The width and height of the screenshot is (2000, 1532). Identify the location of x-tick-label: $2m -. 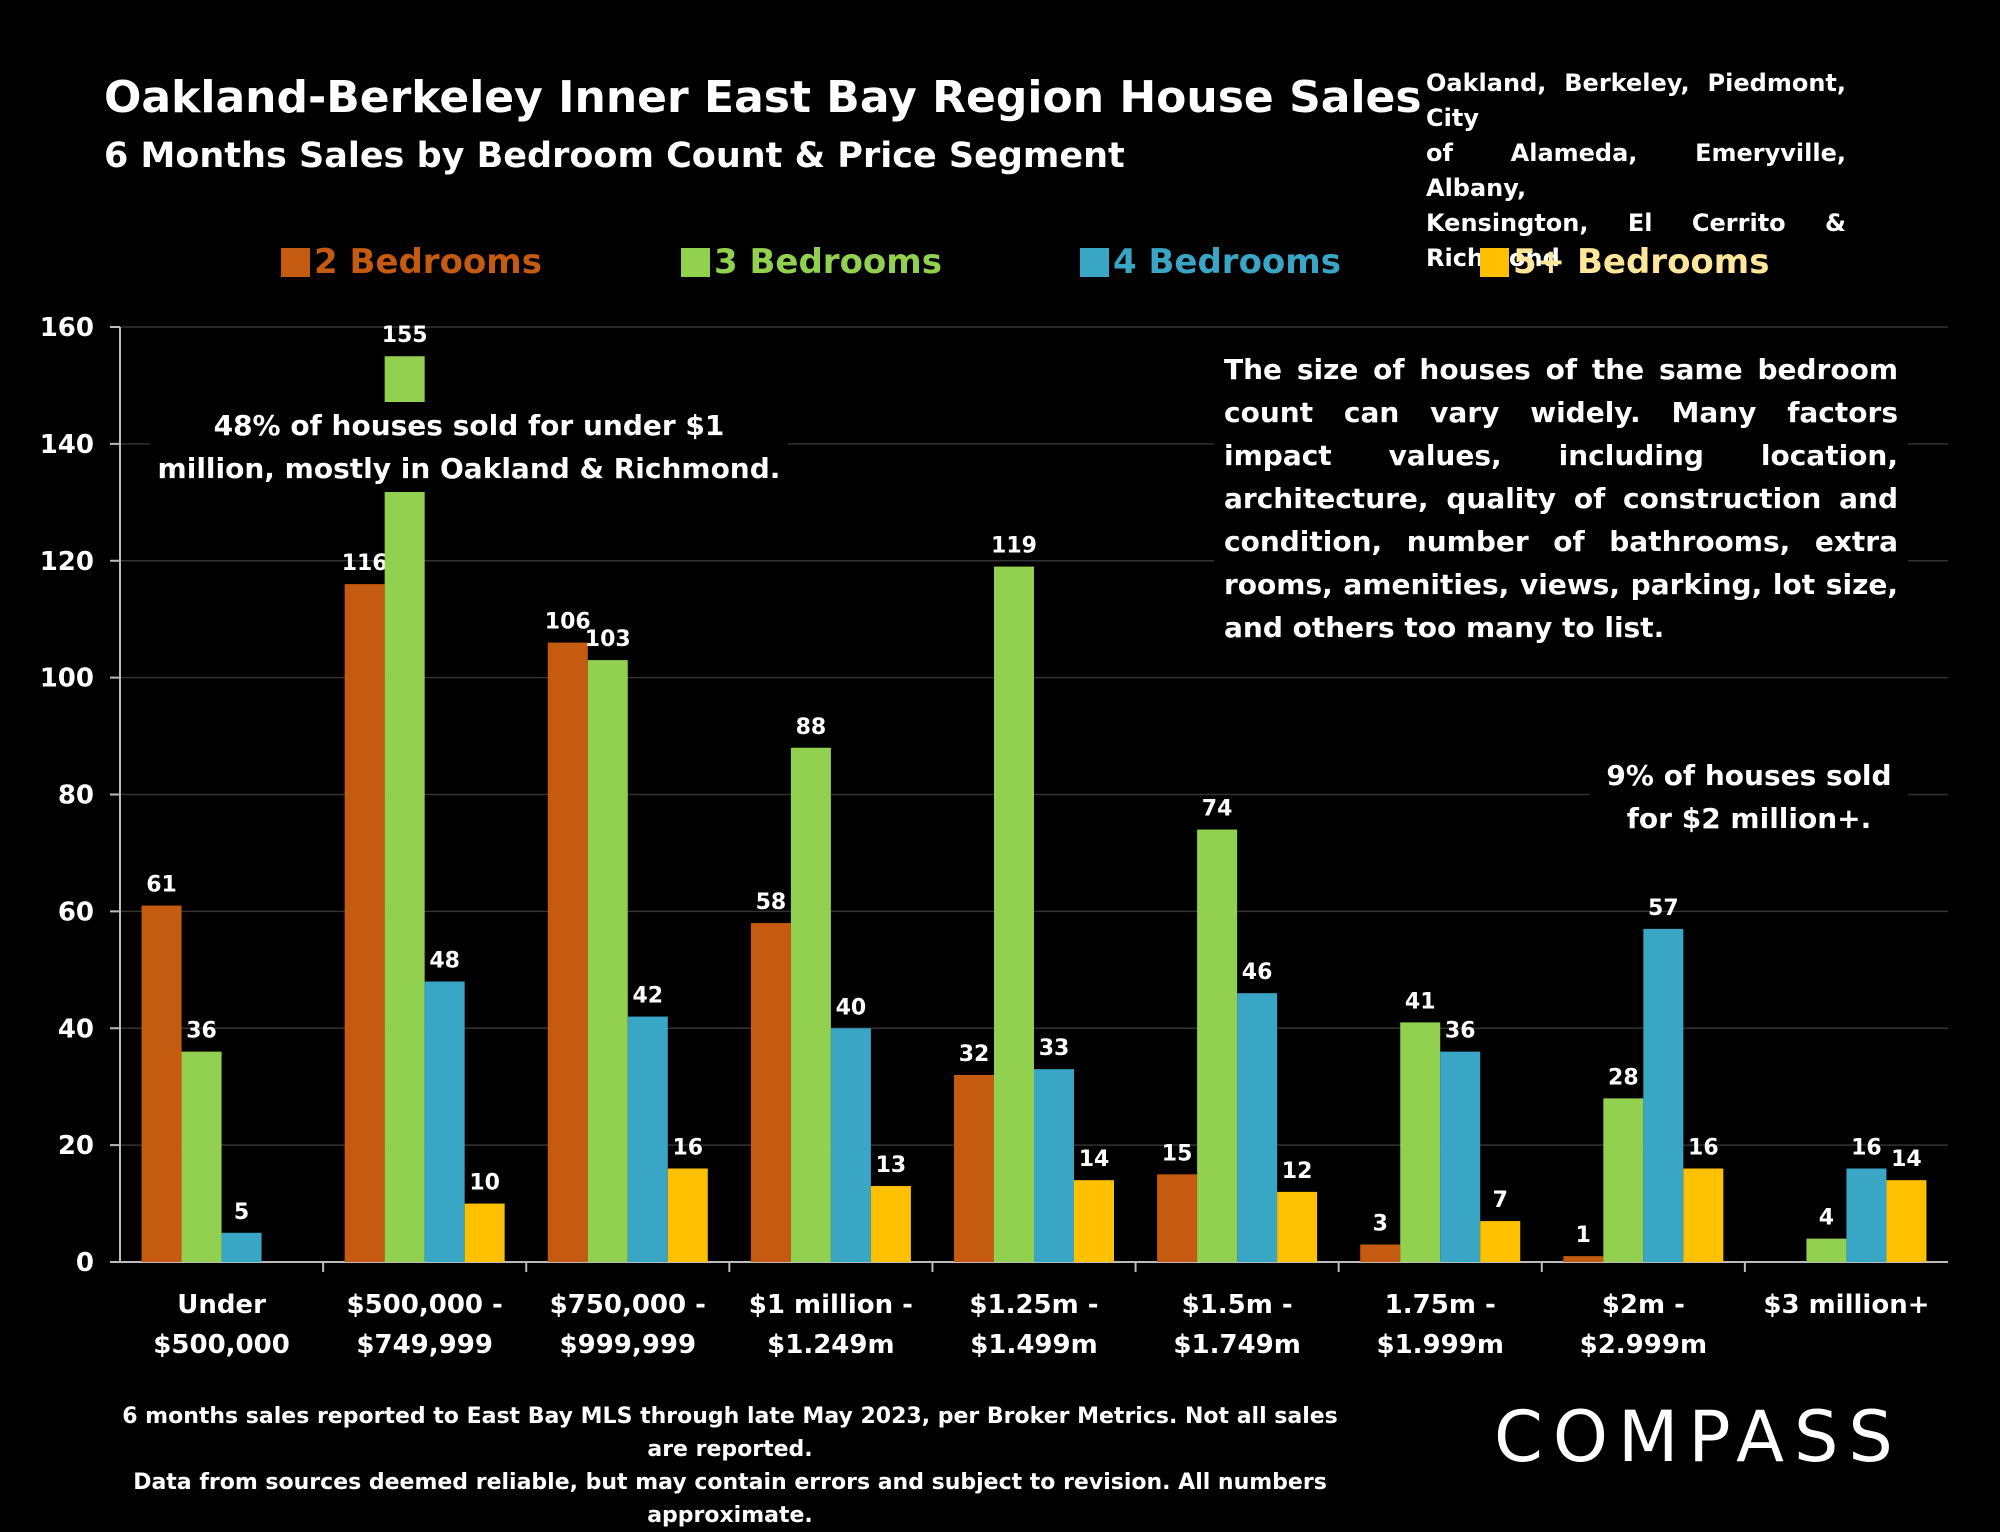
(1643, 1305).